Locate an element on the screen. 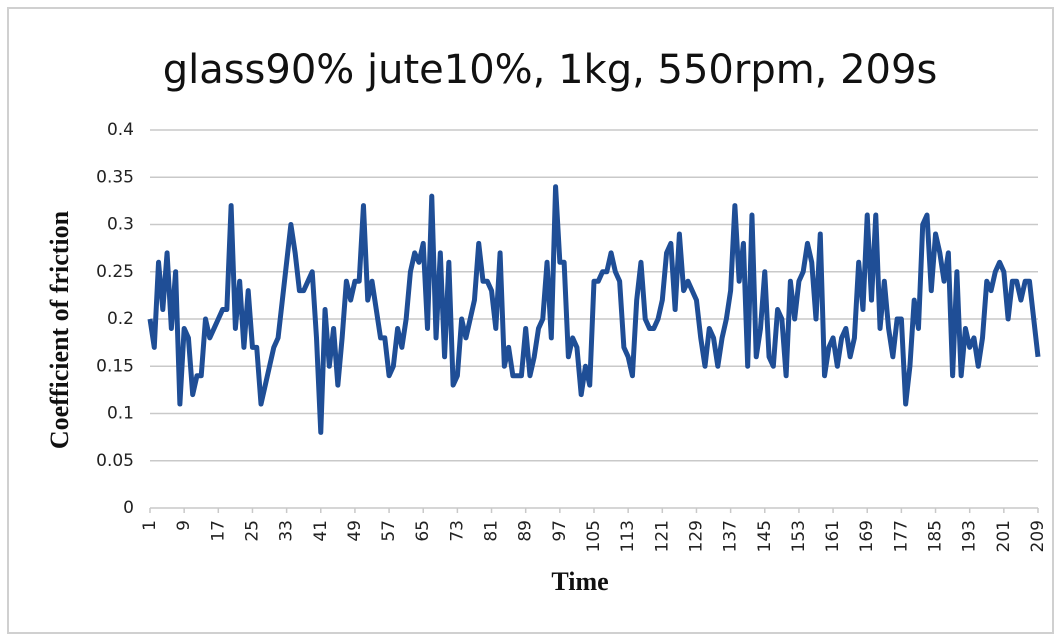  x-tick-label: 81 is located at coordinates (492, 531).